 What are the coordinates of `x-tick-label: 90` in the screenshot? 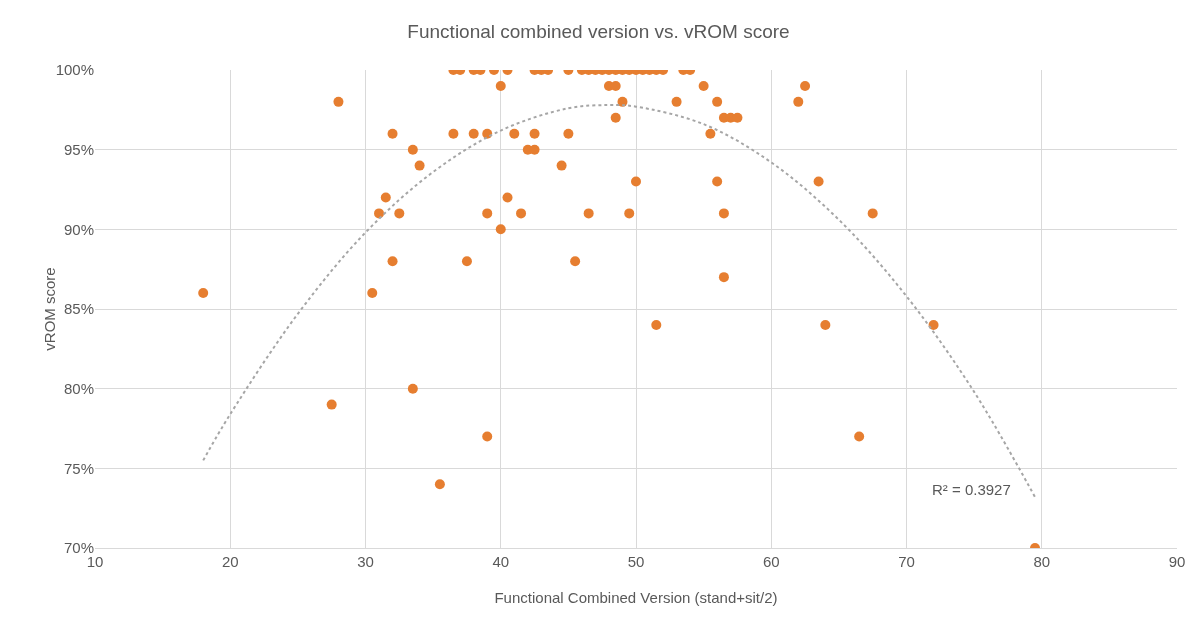 It's located at (1177, 561).